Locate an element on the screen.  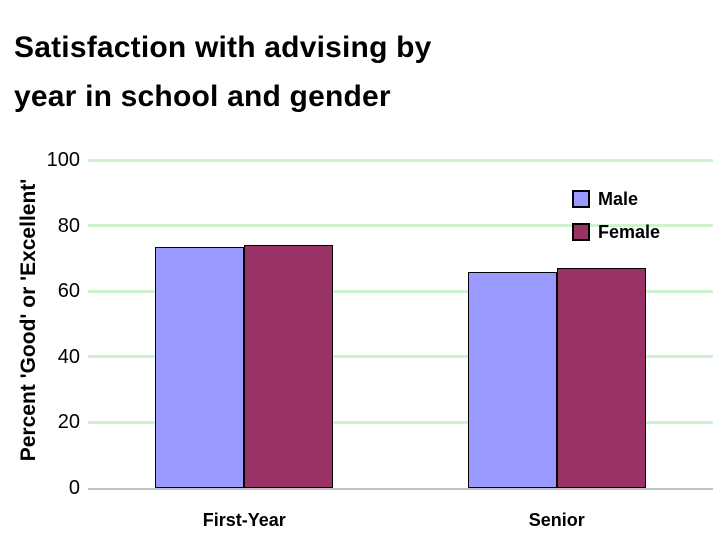
legend-label-male: Male is located at coordinates (618, 199).